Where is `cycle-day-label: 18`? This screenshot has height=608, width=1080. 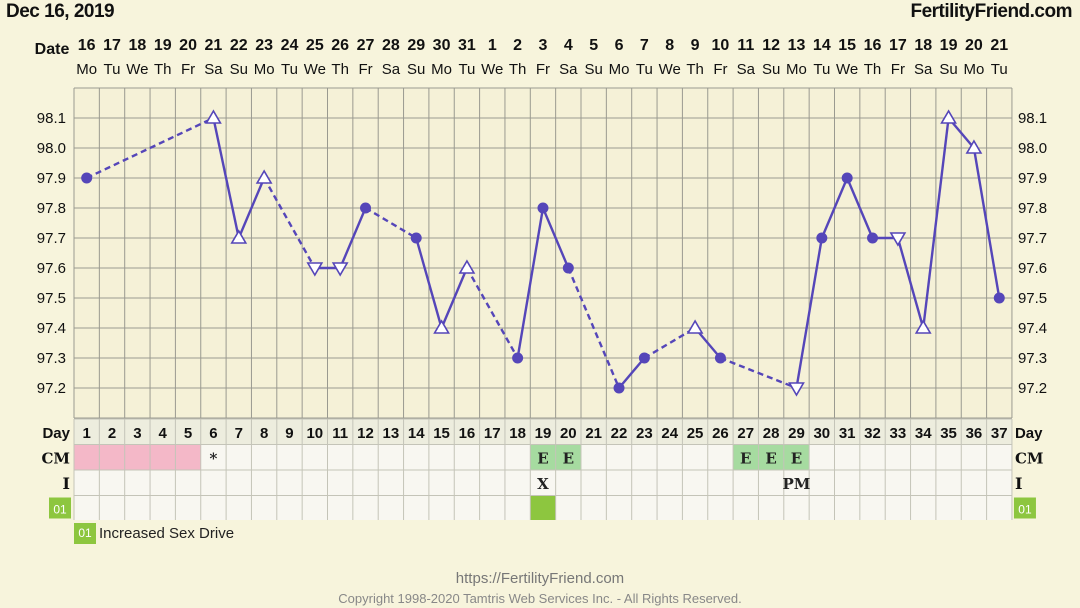
cycle-day-label: 18 is located at coordinates (517, 433).